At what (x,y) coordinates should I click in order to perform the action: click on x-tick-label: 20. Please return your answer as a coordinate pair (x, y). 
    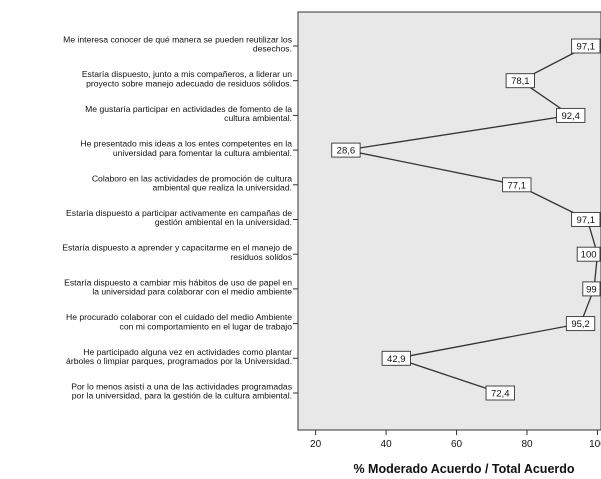
    Looking at the image, I should click on (316, 444).